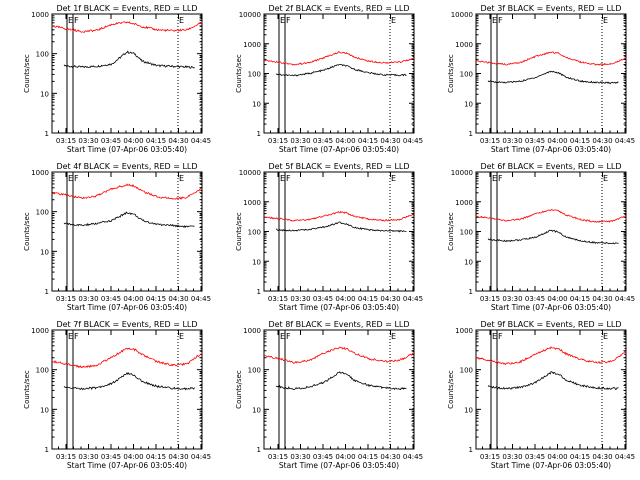 Image resolution: width=640 pixels, height=480 pixels. I want to click on plot-title: Det 6f BLACK = Events, RED = LLD, so click(550, 166).